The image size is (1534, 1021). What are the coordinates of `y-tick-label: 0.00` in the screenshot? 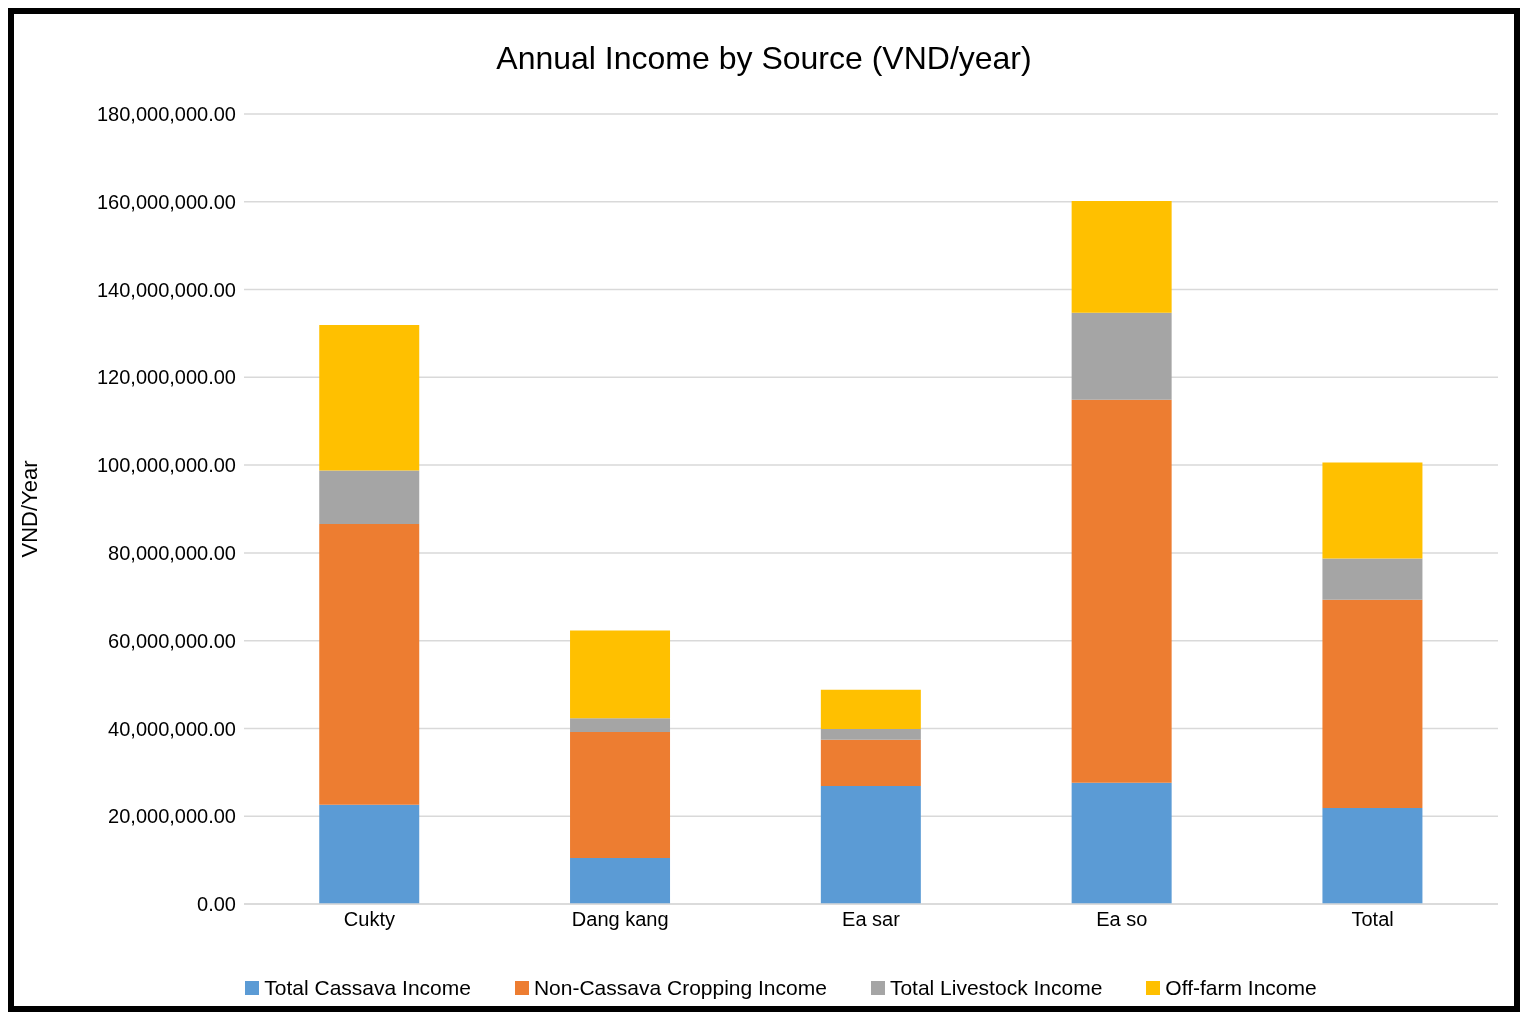 It's located at (216, 904).